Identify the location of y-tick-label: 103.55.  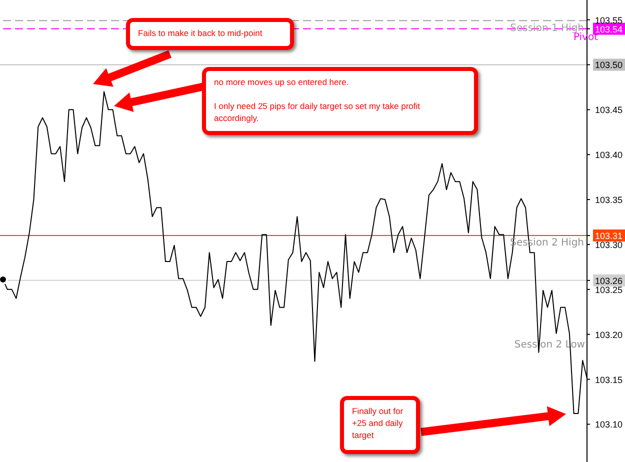
(609, 20).